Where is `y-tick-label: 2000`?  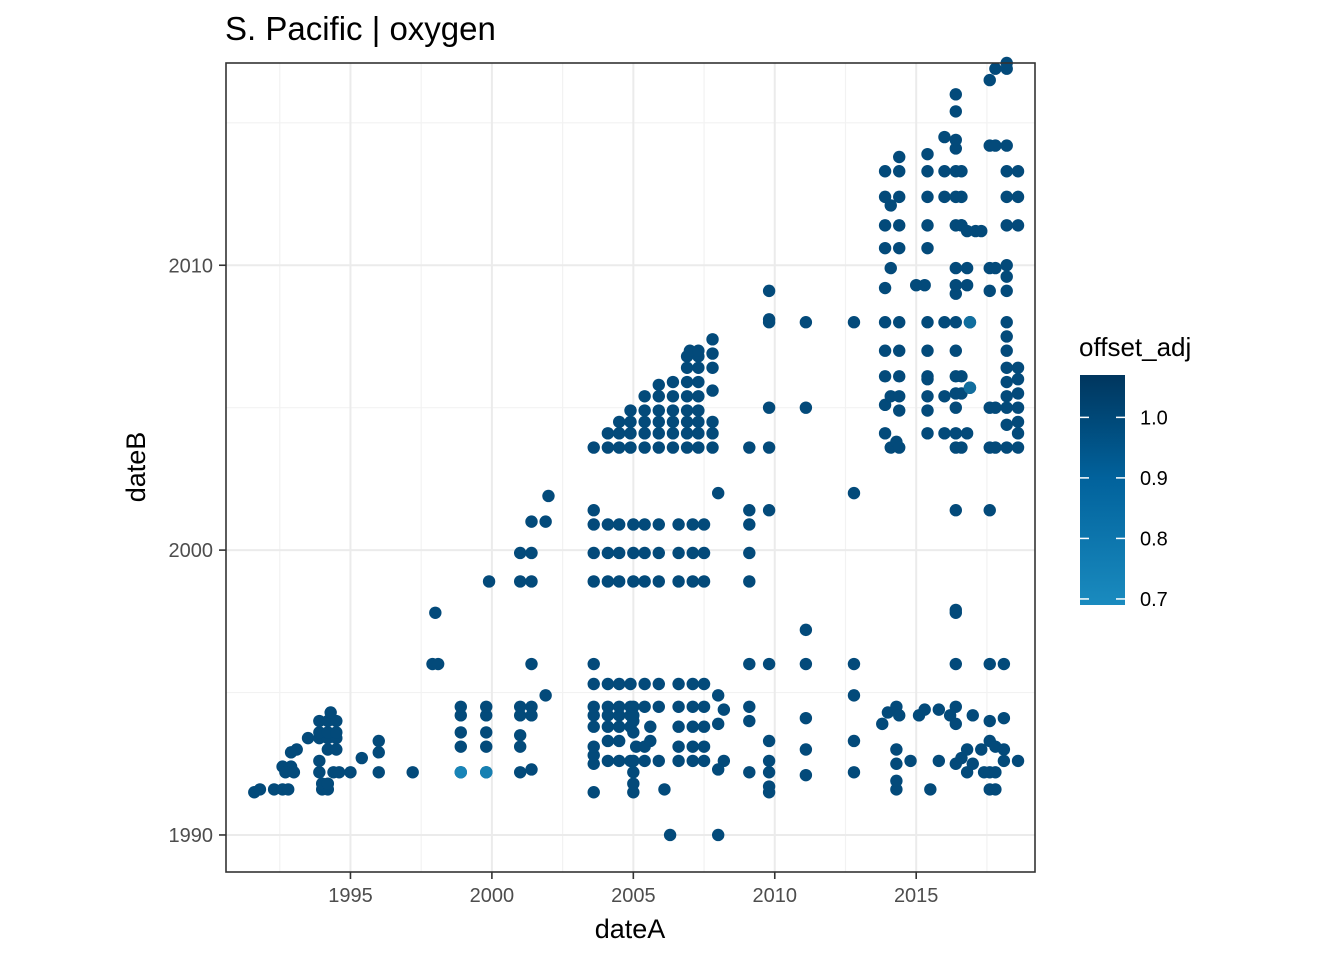 y-tick-label: 2000 is located at coordinates (191, 551).